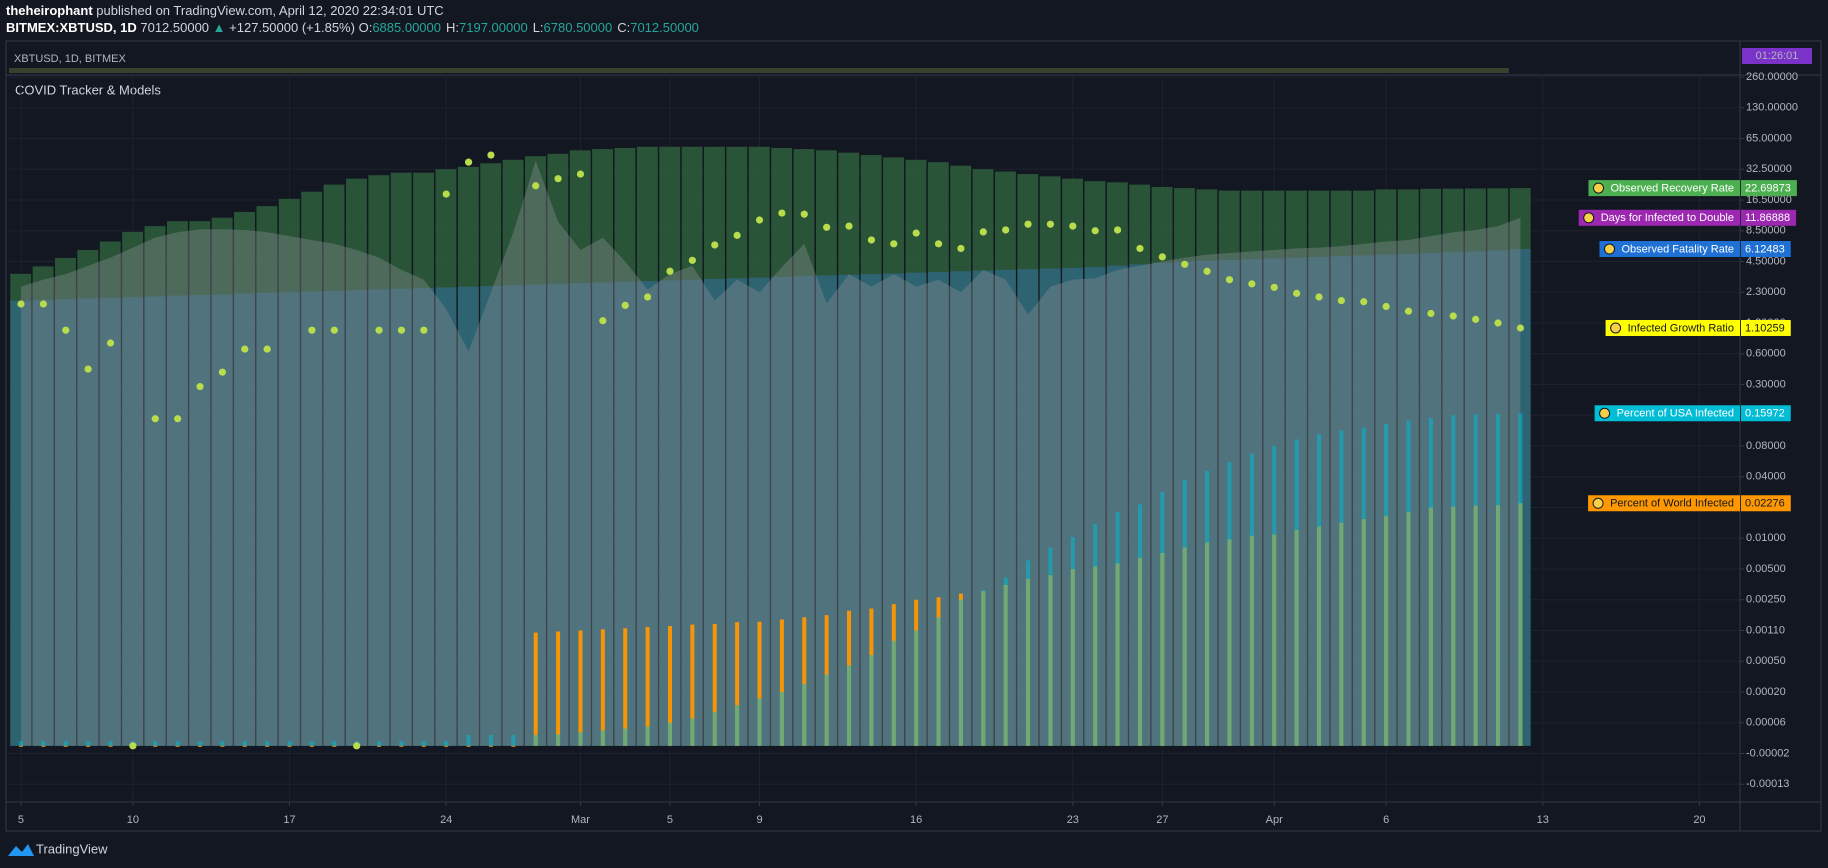  Describe the element at coordinates (1672, 504) in the screenshot. I see `badge-label: Percent of World Infected` at that location.